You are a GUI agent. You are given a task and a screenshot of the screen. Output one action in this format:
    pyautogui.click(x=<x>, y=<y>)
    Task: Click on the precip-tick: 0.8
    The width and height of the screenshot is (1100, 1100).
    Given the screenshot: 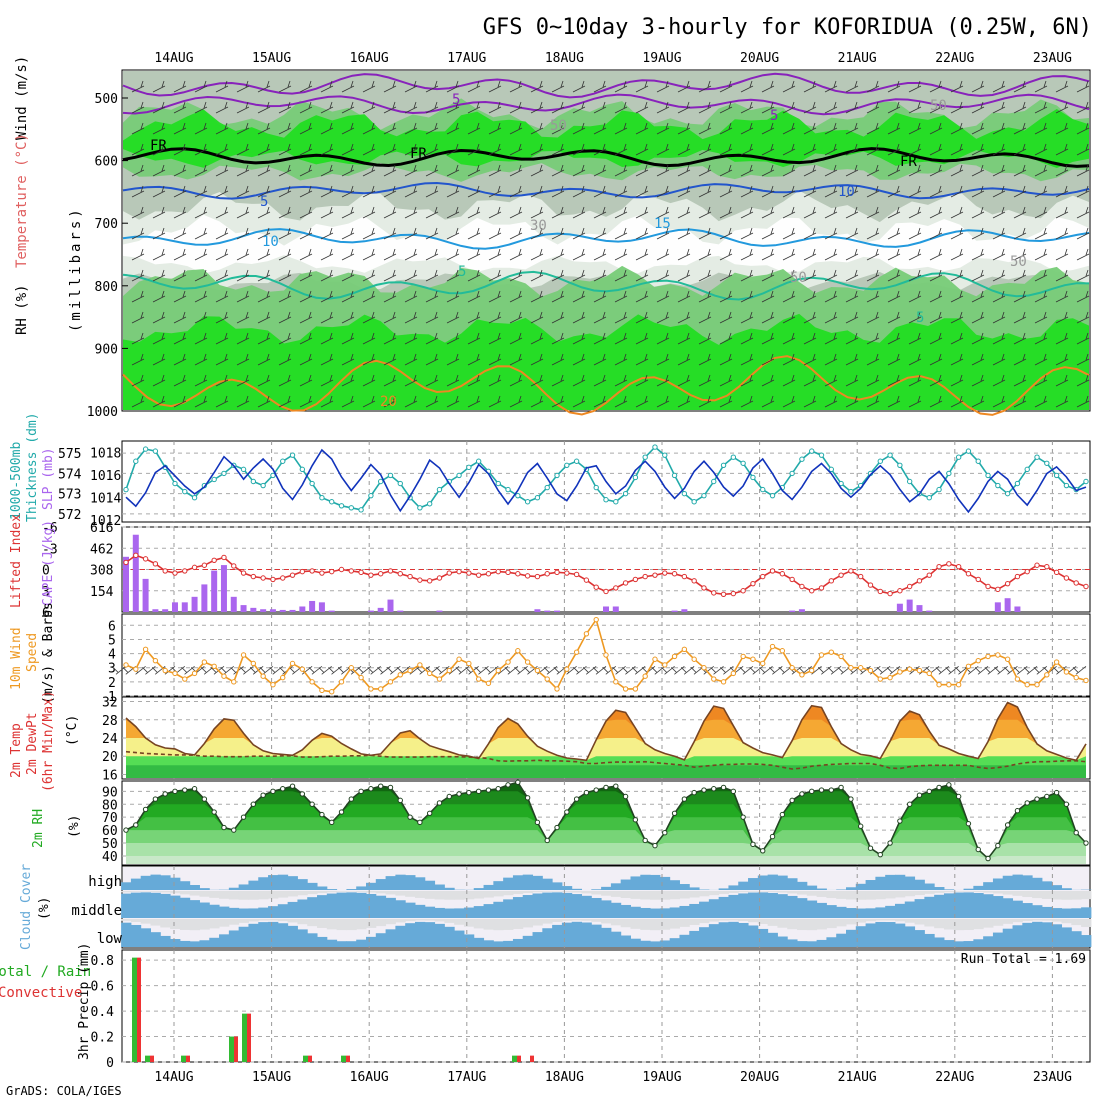 What is the action you would take?
    pyautogui.click(x=102, y=961)
    